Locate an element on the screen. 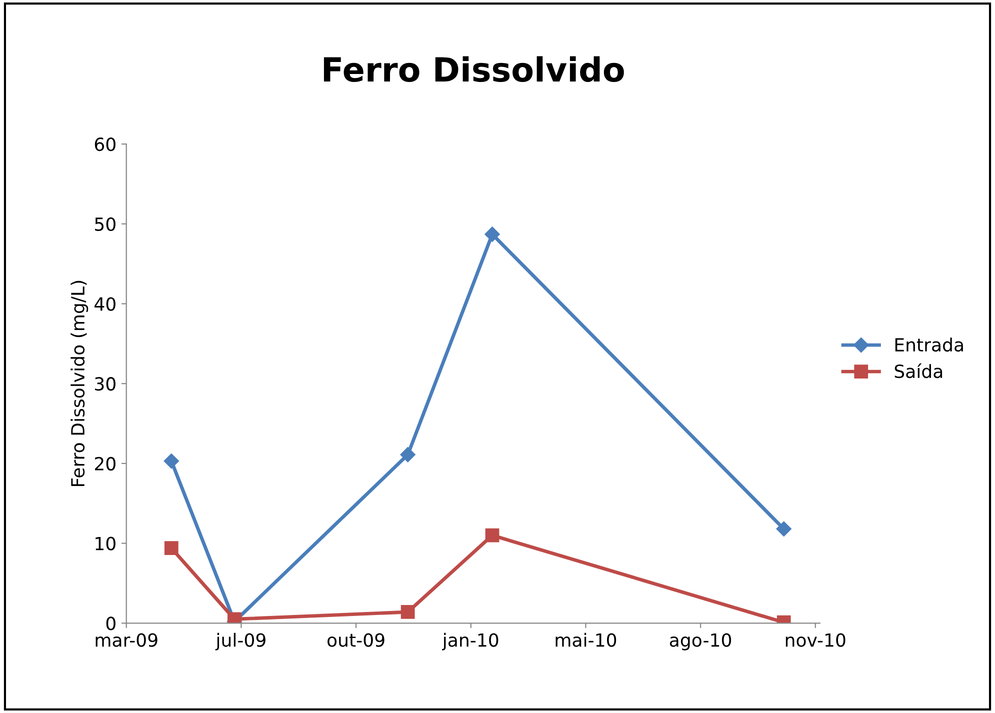  y-tick-label: 30 is located at coordinates (105, 384).